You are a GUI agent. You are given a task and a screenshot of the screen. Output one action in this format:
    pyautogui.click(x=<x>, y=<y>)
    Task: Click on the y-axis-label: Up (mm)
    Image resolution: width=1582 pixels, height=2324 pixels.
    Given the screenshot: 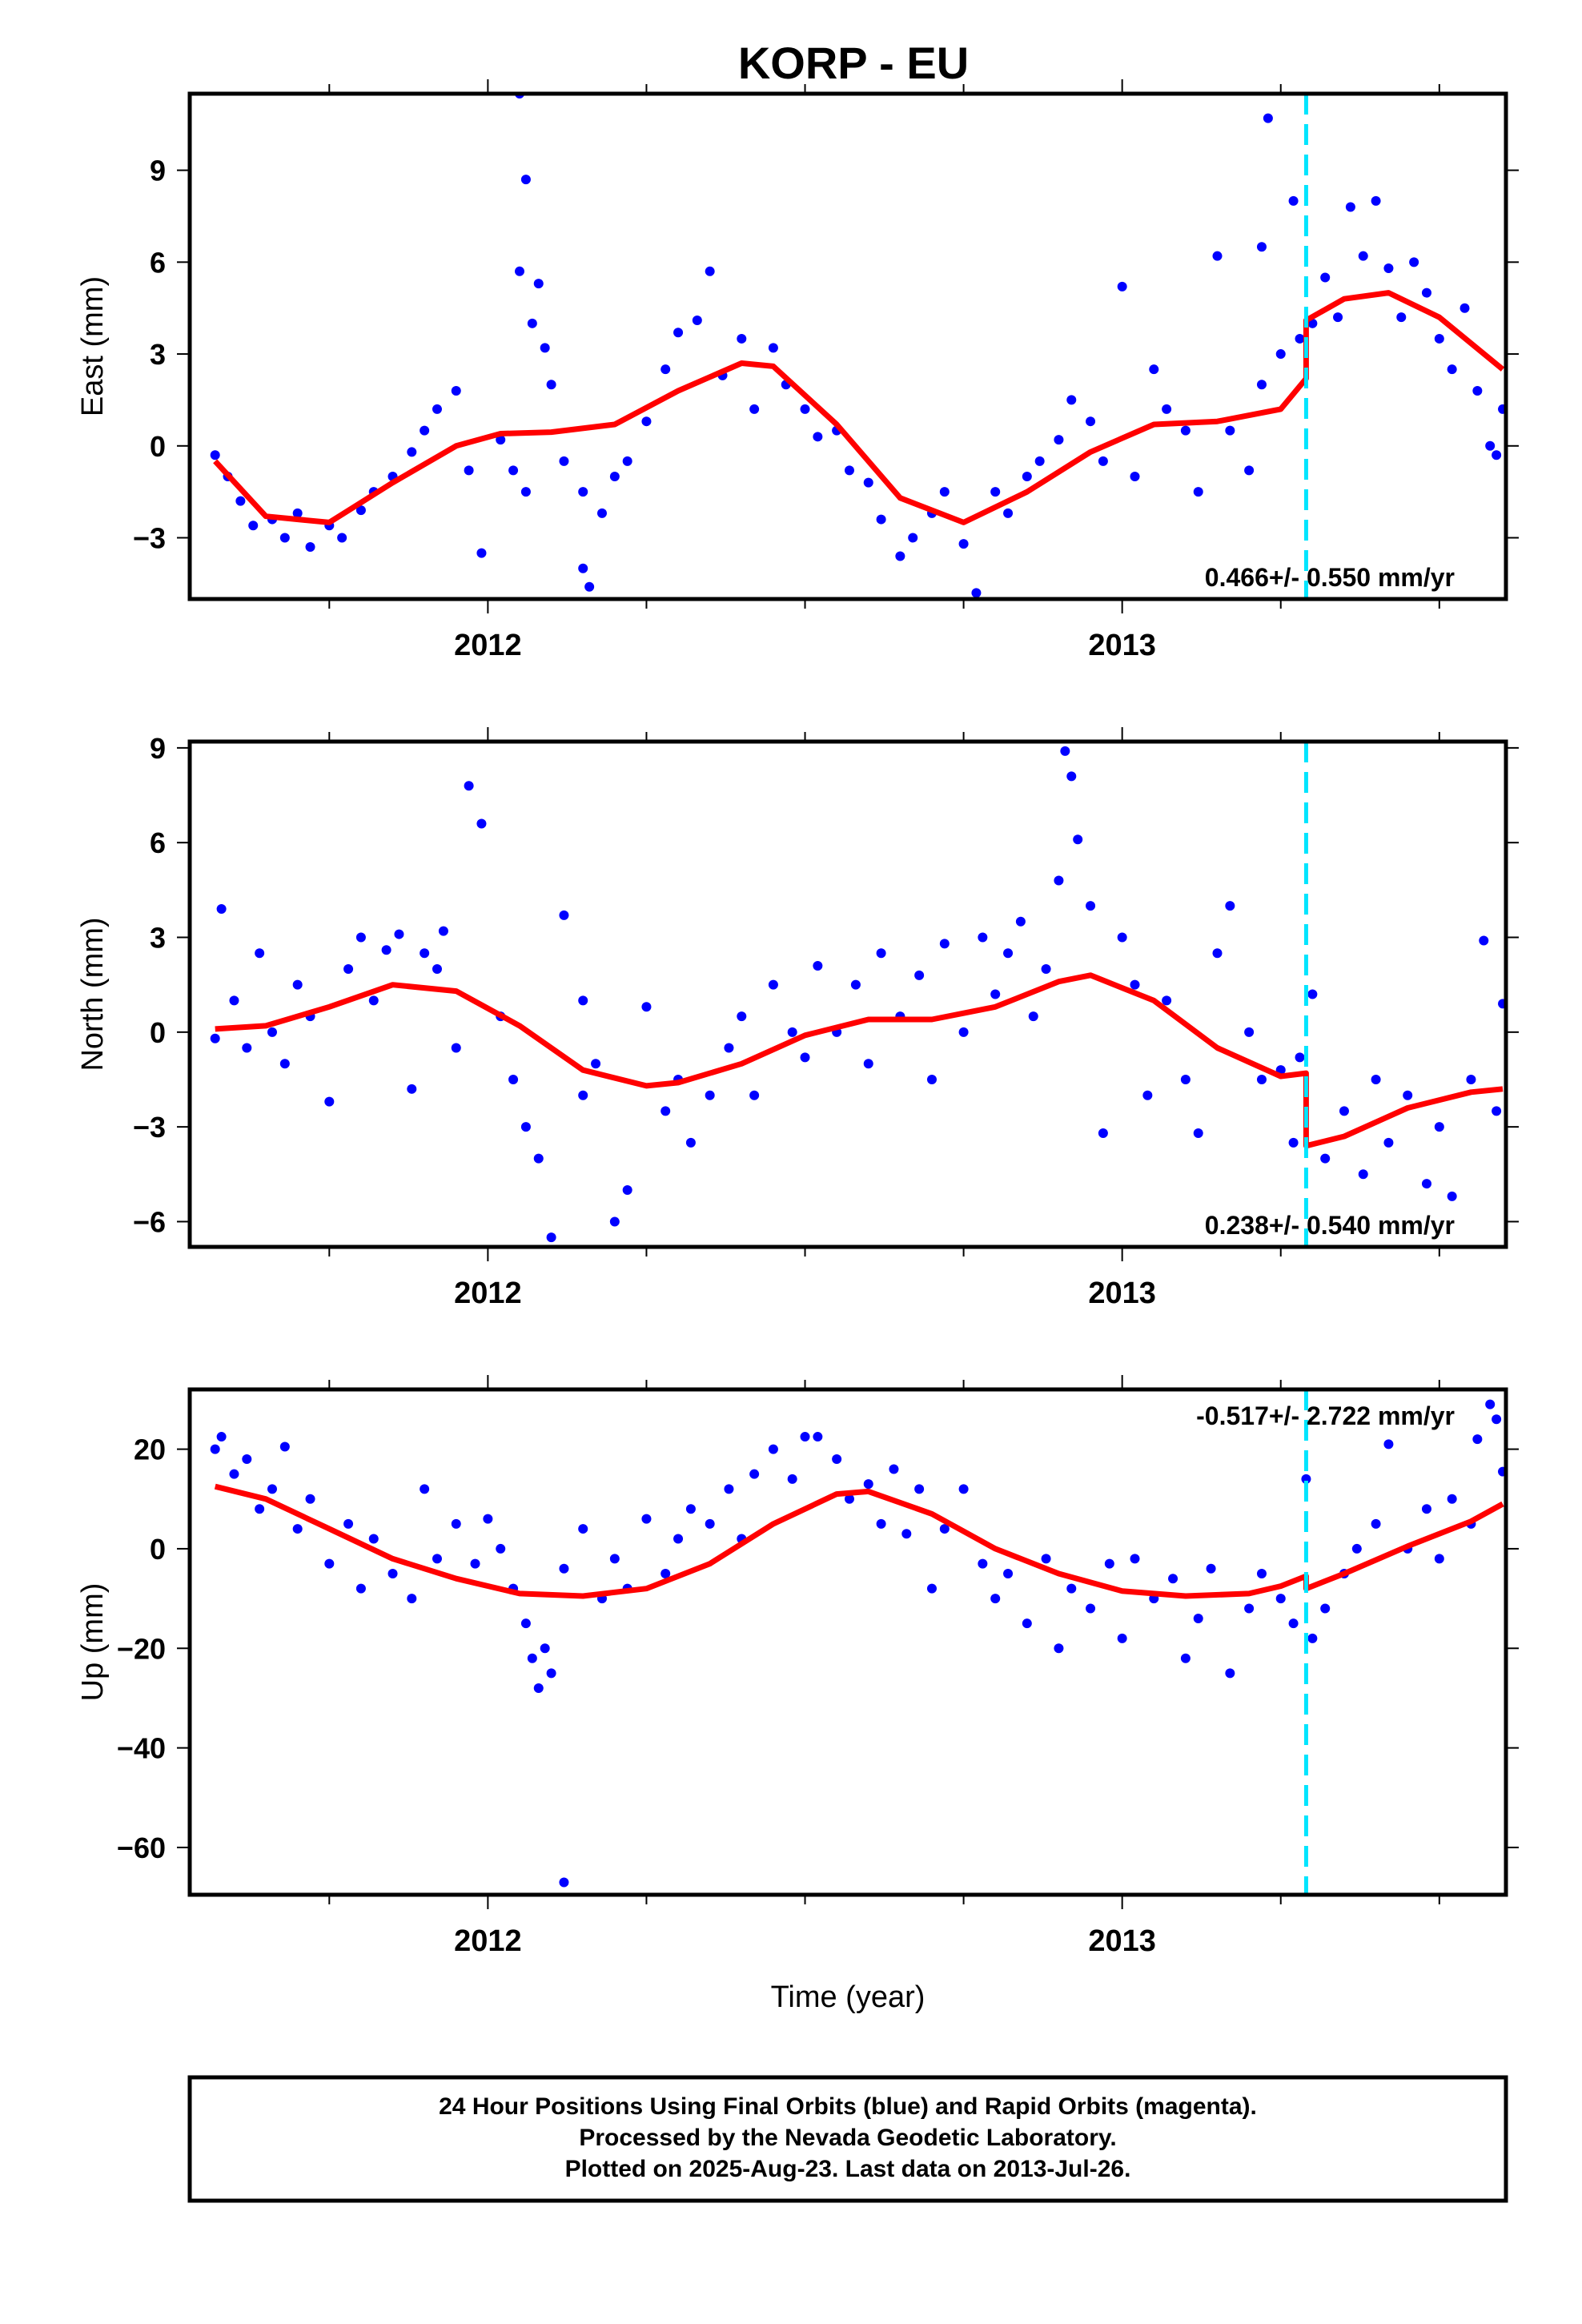 What is the action you would take?
    pyautogui.click(x=93, y=1642)
    